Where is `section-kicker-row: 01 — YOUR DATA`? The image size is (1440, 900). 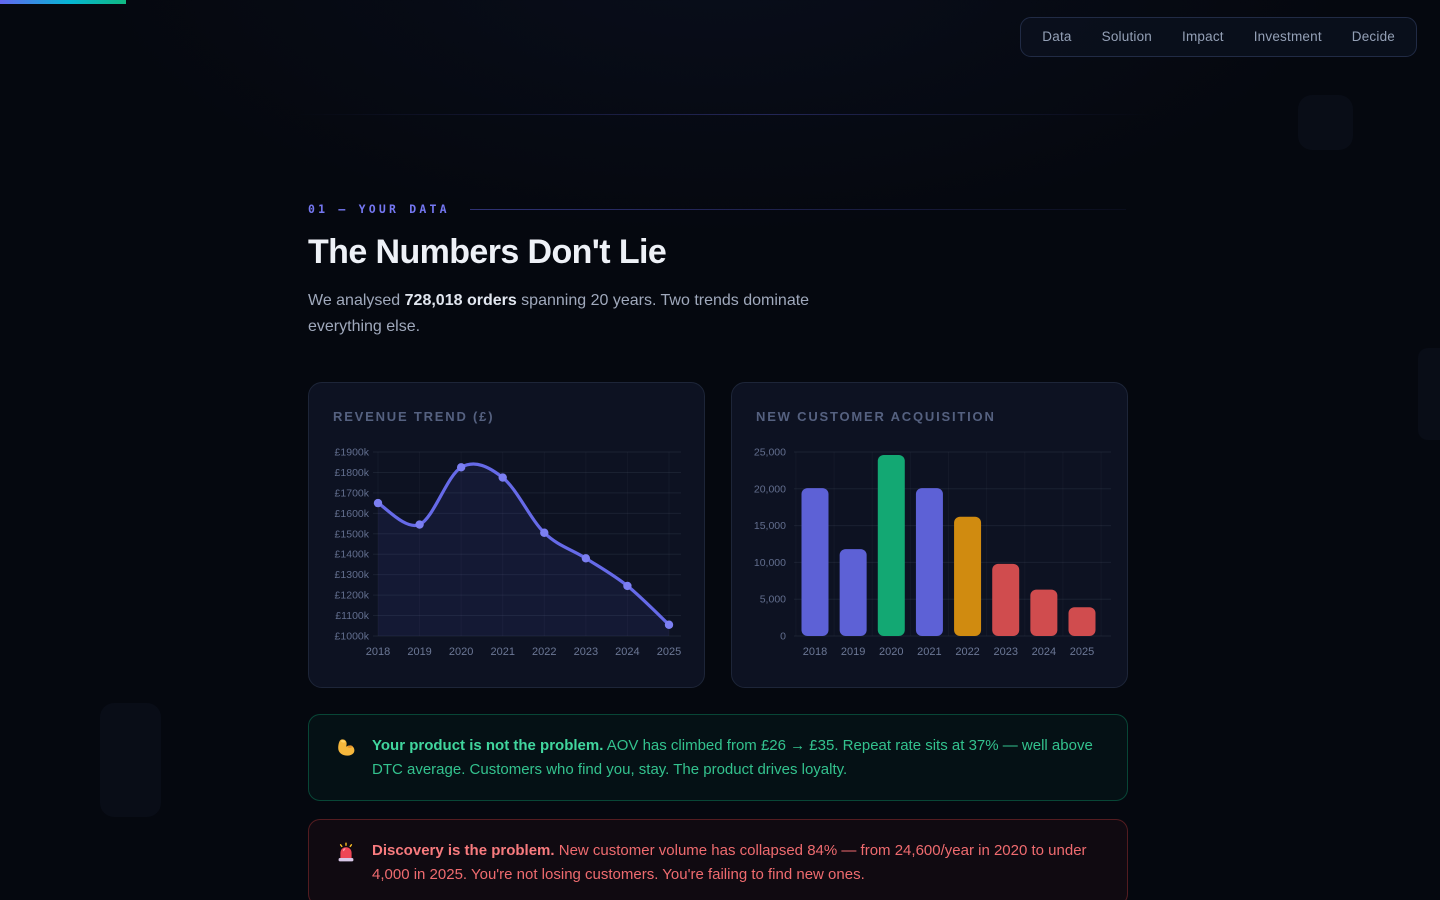
section-kicker-row: 01 — YOUR DATA is located at coordinates (718, 209).